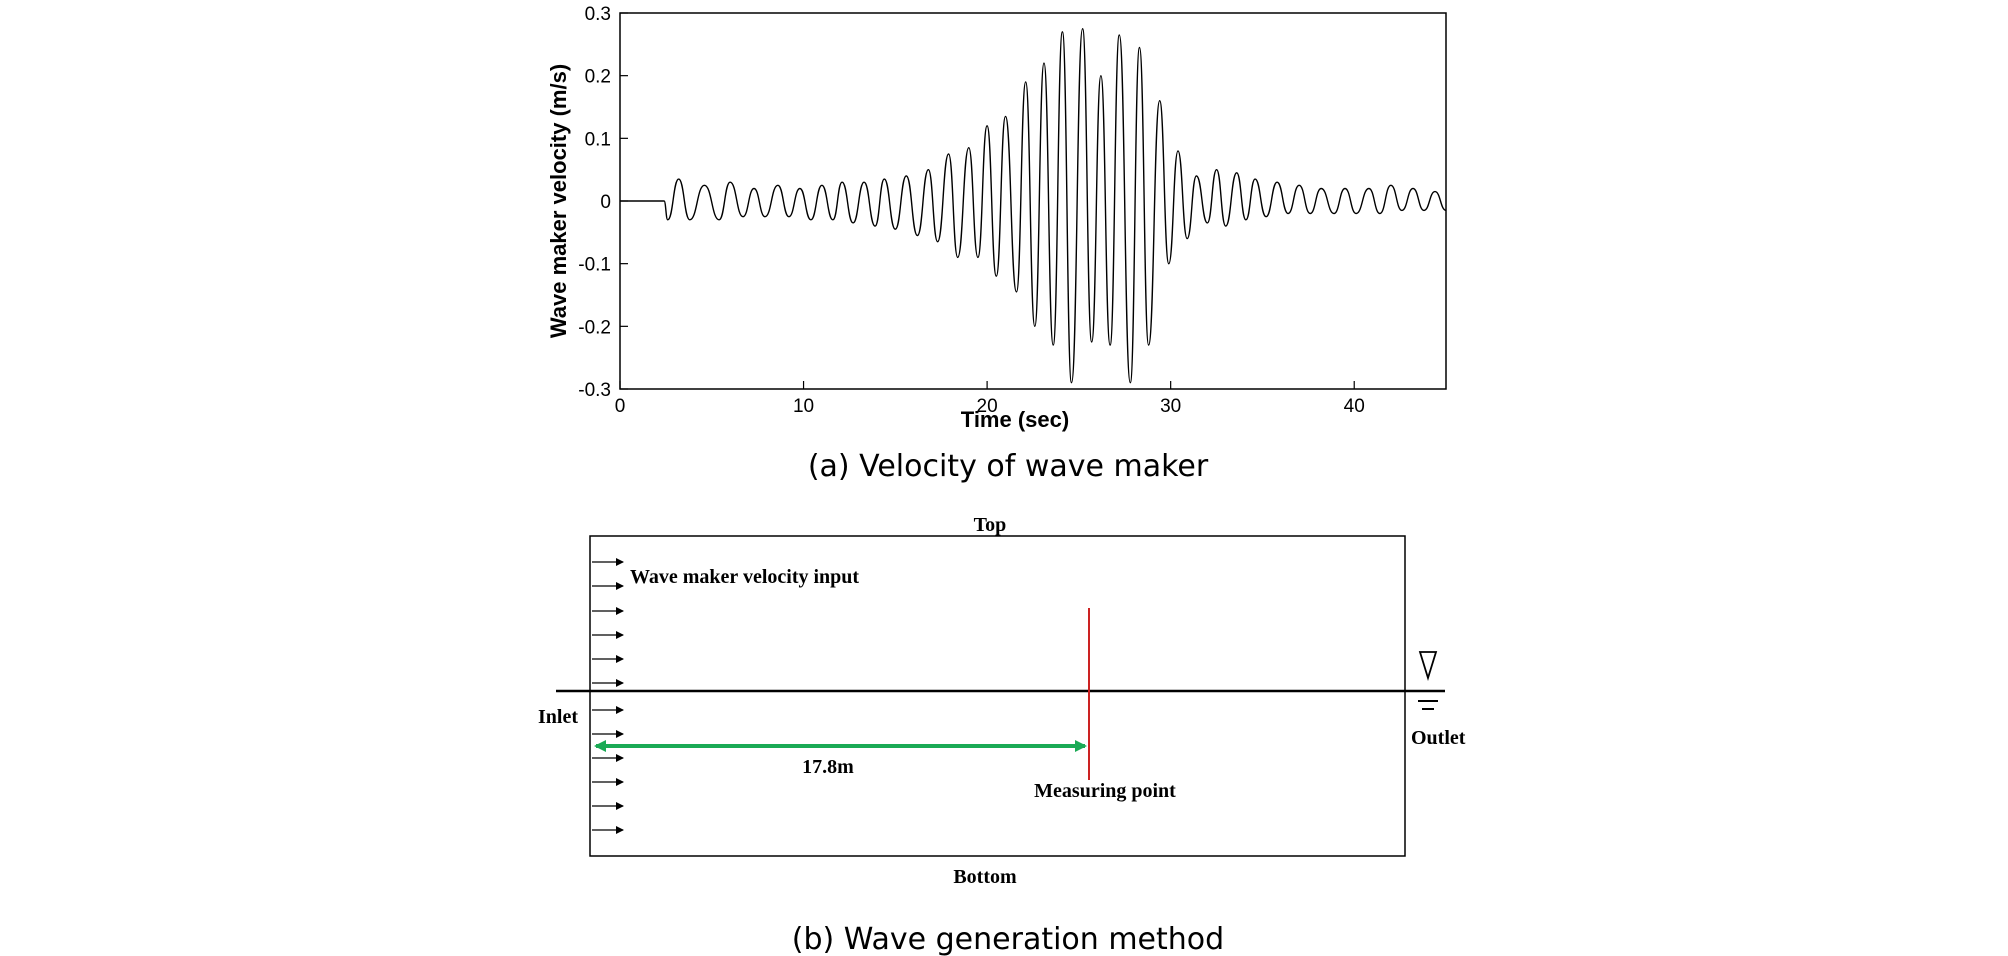 This screenshot has width=2008, height=956. I want to click on x-tick-label: 10, so click(803, 406).